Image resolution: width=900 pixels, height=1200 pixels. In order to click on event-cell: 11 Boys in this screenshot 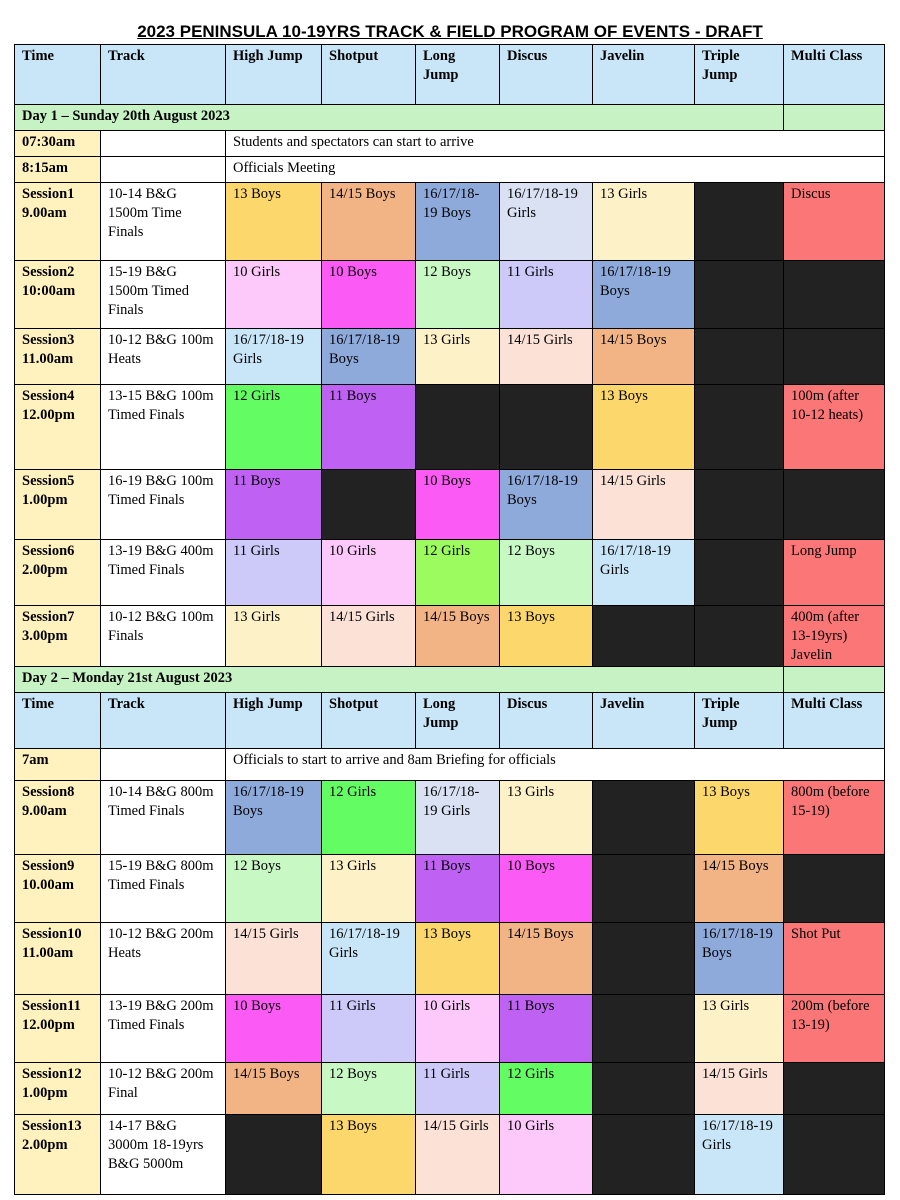, I will do `click(546, 1029)`.